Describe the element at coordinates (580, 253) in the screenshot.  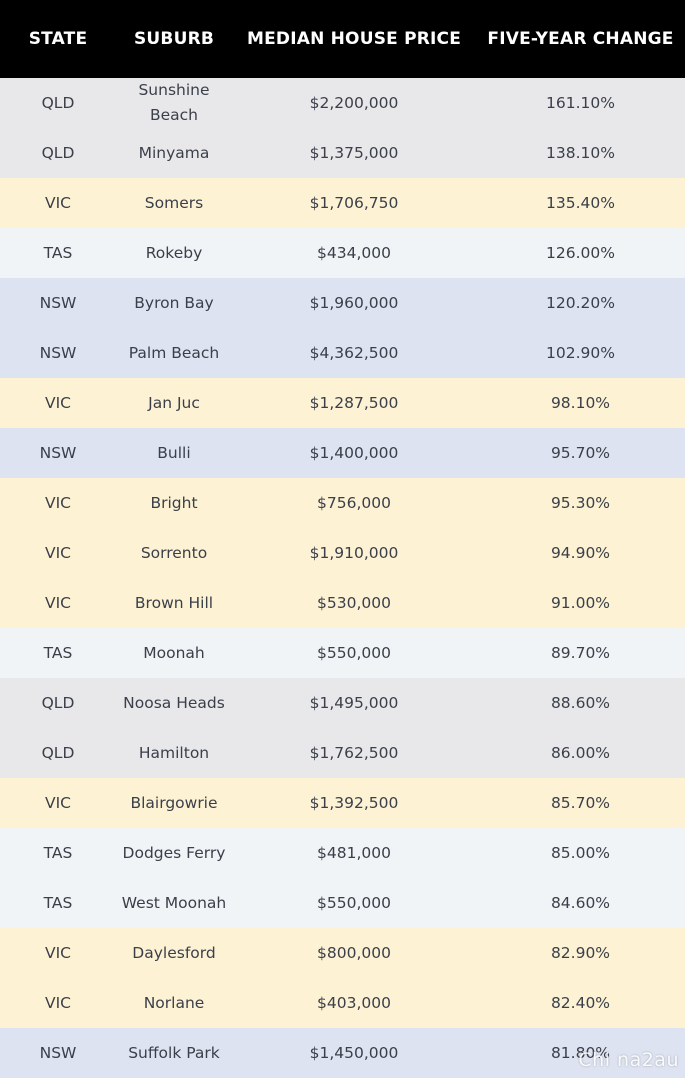
I see `cell-five-year-change: 126.00%` at that location.